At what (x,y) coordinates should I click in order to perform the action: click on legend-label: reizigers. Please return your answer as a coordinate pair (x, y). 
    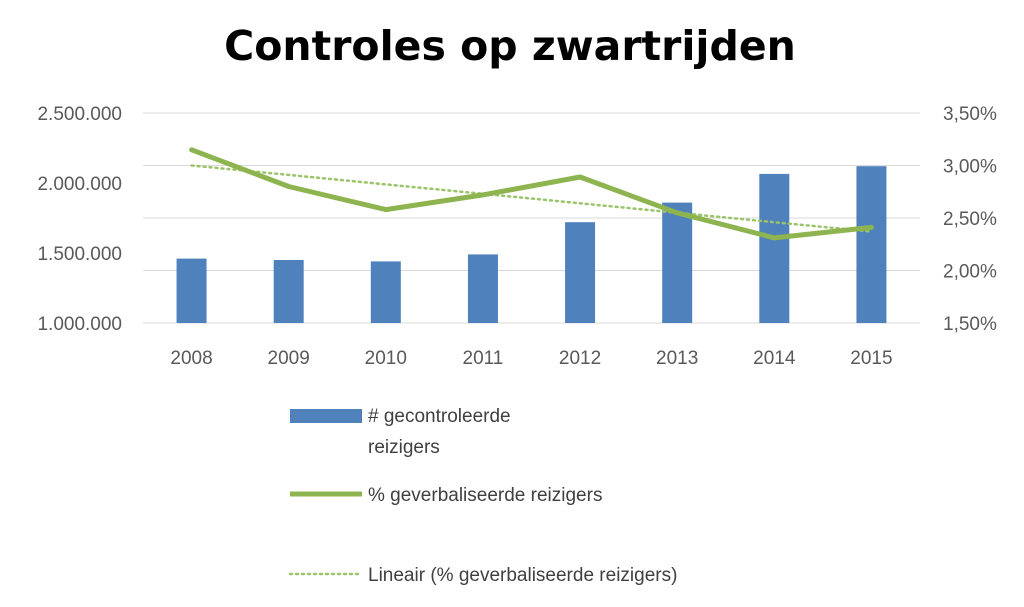
    Looking at the image, I should click on (404, 447).